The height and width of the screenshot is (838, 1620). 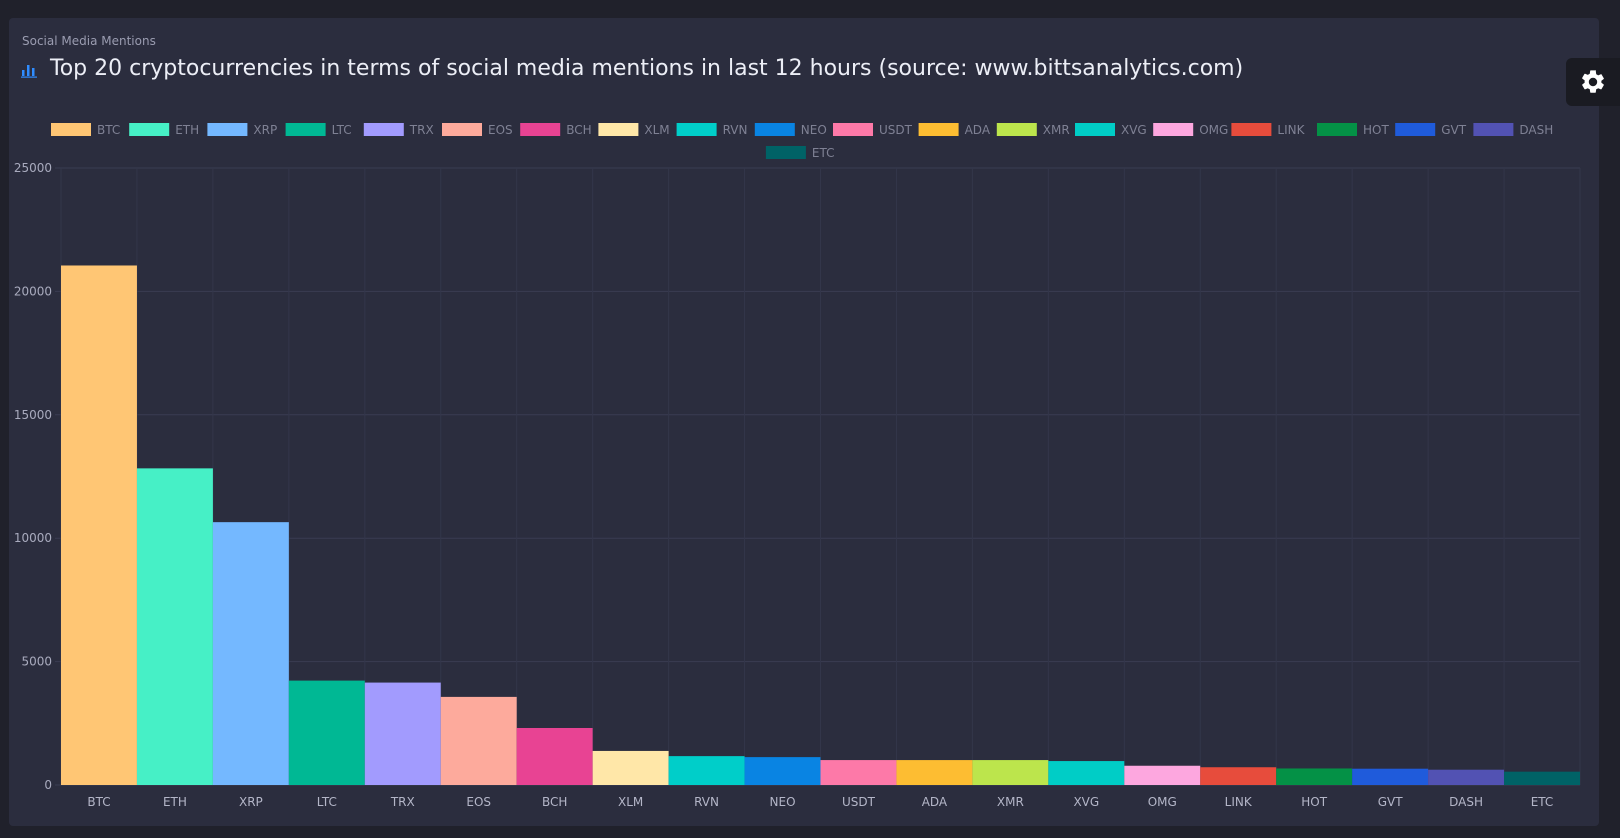 What do you see at coordinates (1010, 772) in the screenshot?
I see `bar-xmr` at bounding box center [1010, 772].